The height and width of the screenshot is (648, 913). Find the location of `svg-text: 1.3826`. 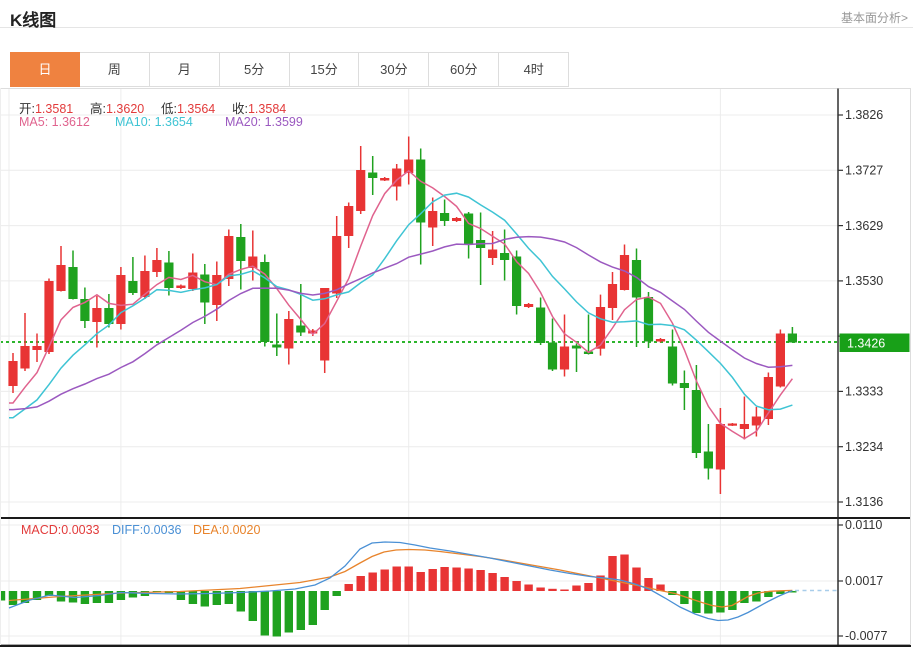

svg-text: 1.3826 is located at coordinates (864, 115).